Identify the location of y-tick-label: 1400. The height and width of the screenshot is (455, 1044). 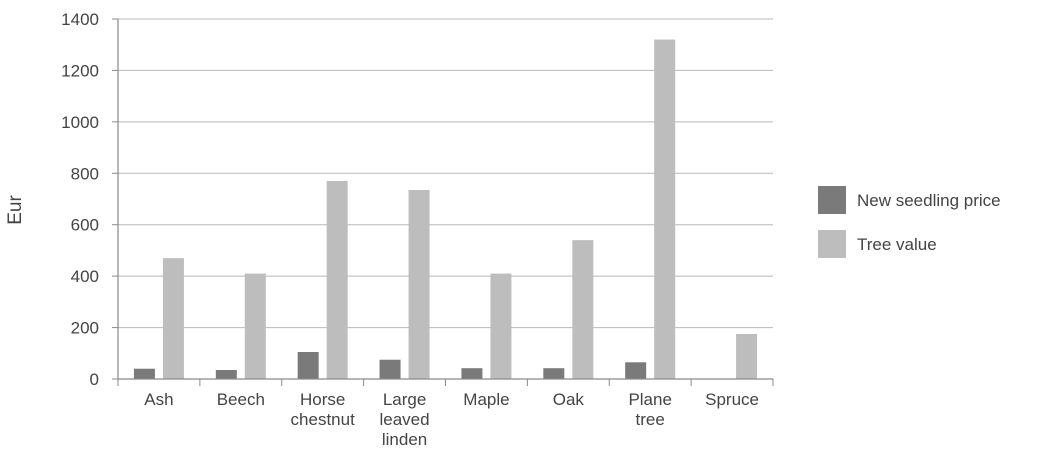
(80, 19).